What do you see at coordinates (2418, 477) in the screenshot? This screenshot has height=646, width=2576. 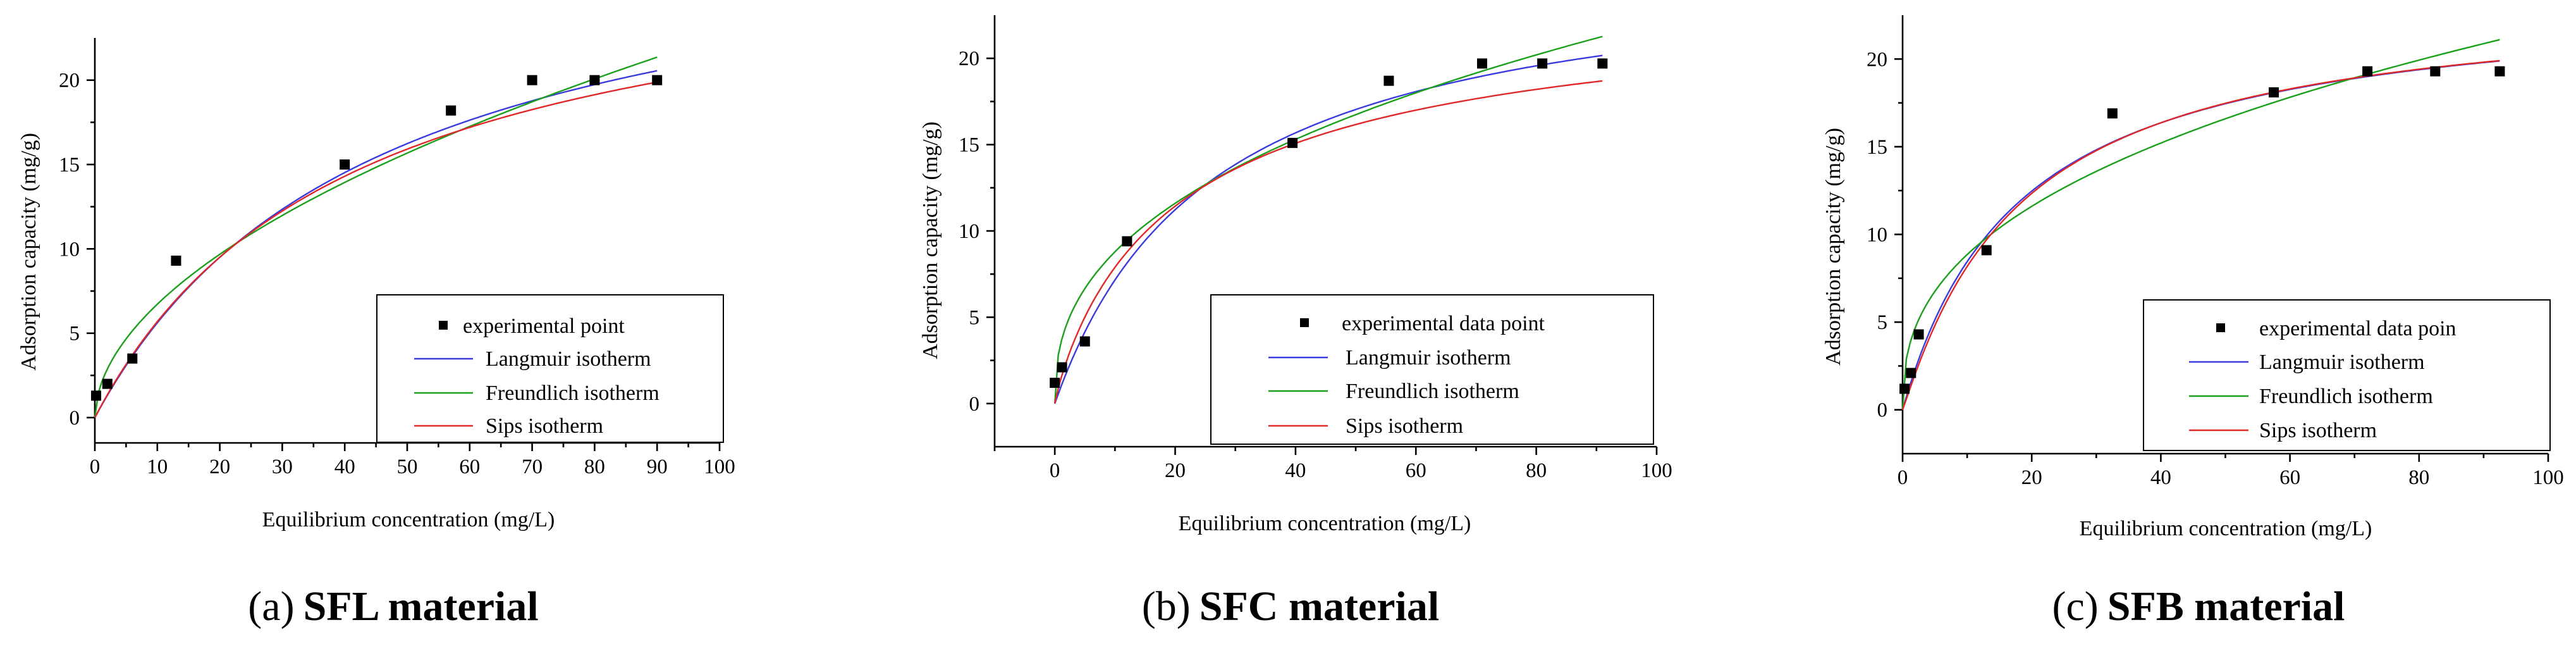 I see `chart-c-x-tick-label: 80` at bounding box center [2418, 477].